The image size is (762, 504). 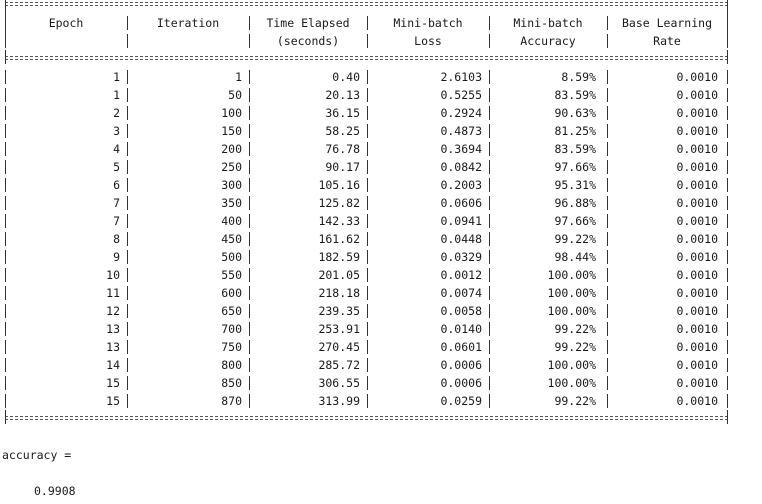 I want to click on header-minibatch-accuracy: Mini-batch, so click(x=548, y=23).